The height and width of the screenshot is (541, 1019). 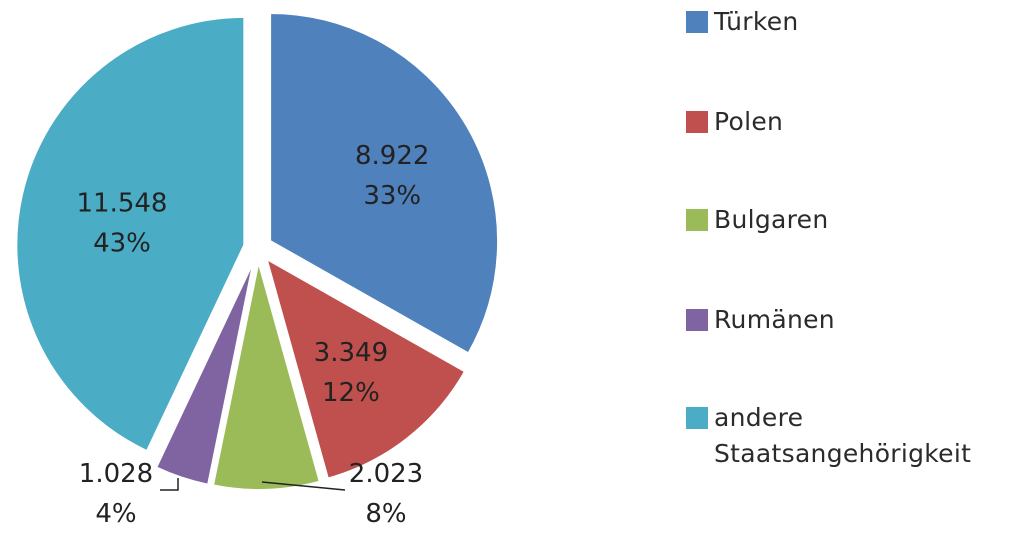 What do you see at coordinates (303, 486) in the screenshot?
I see `leader-line-bulgaren` at bounding box center [303, 486].